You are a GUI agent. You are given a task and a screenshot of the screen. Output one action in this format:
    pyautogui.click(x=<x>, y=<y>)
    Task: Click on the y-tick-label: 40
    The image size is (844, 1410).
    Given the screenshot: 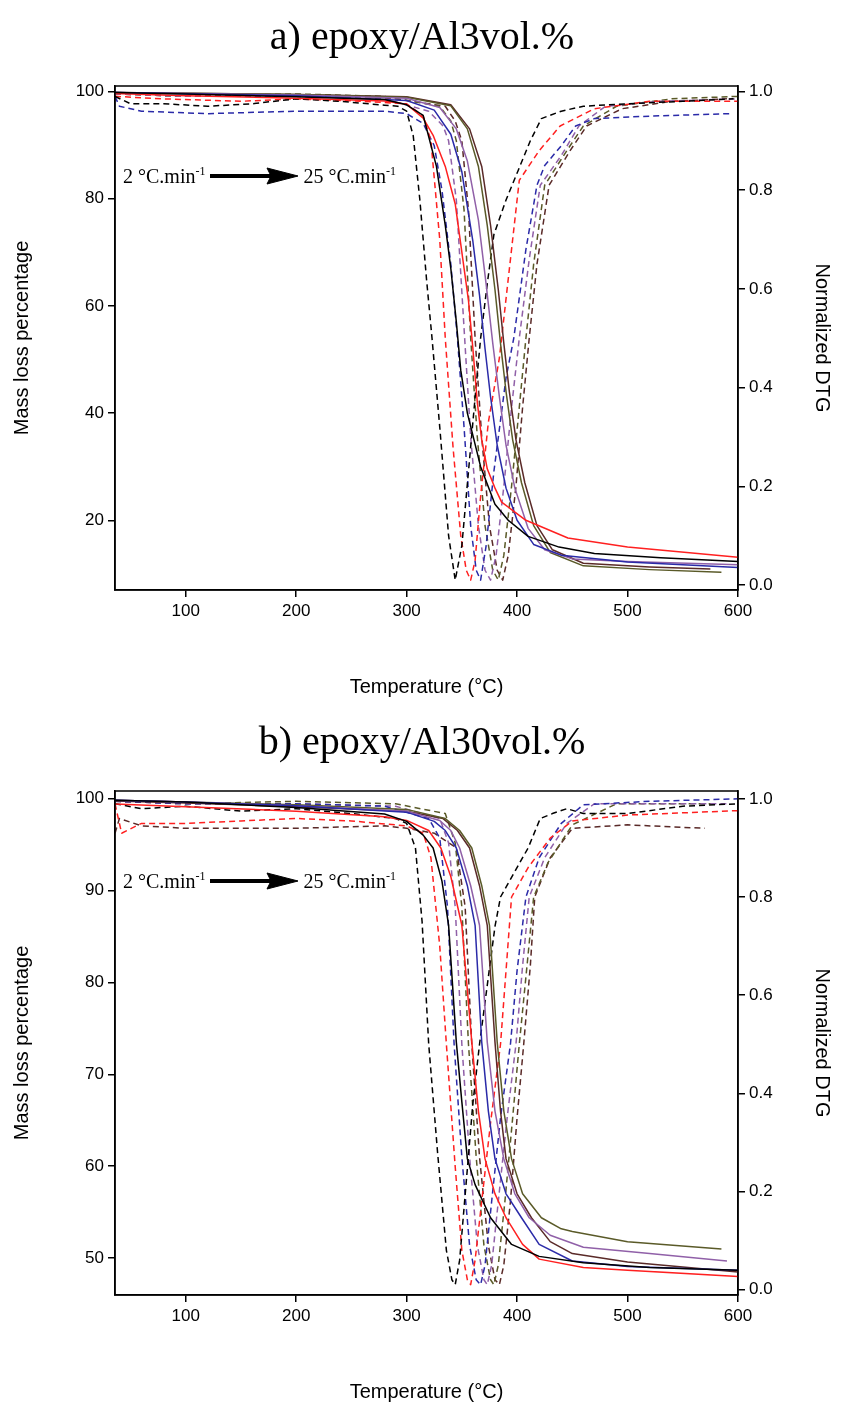 What is the action you would take?
    pyautogui.click(x=94, y=412)
    